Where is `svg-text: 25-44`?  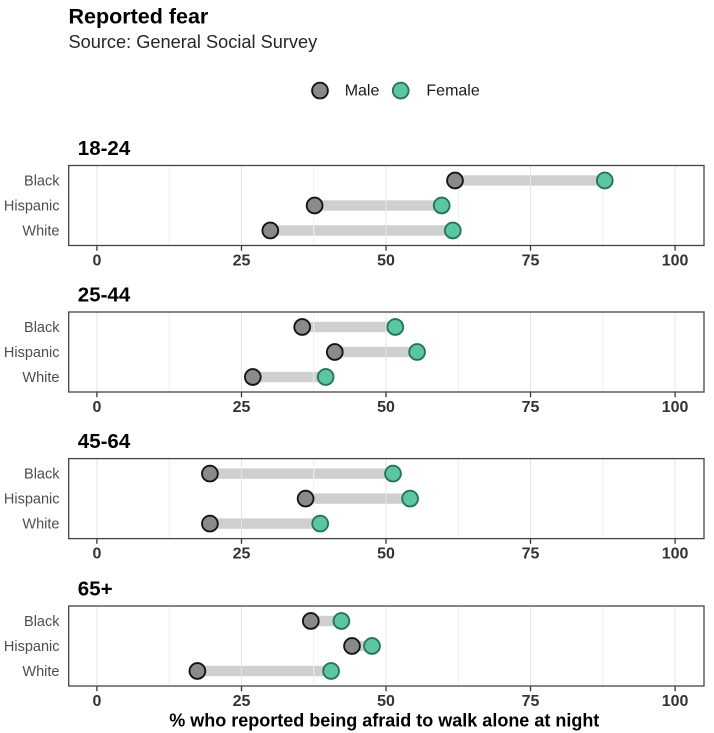
svg-text: 25-44 is located at coordinates (104, 295).